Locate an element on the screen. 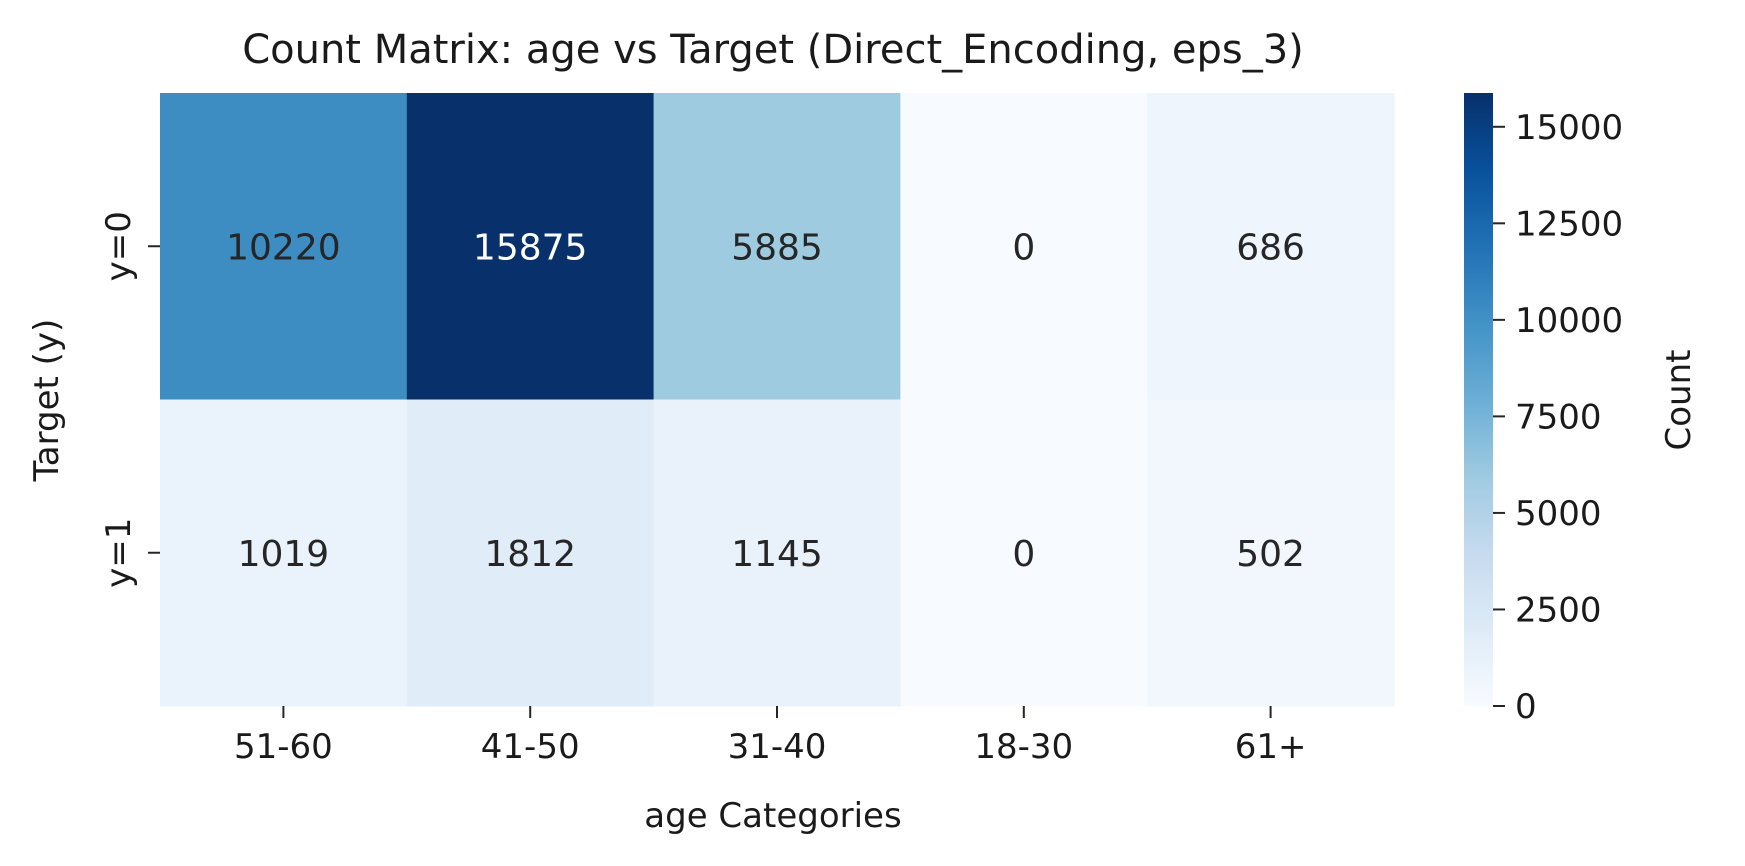 This screenshot has width=1745, height=866. cell-value-label: 502 is located at coordinates (1270, 554).